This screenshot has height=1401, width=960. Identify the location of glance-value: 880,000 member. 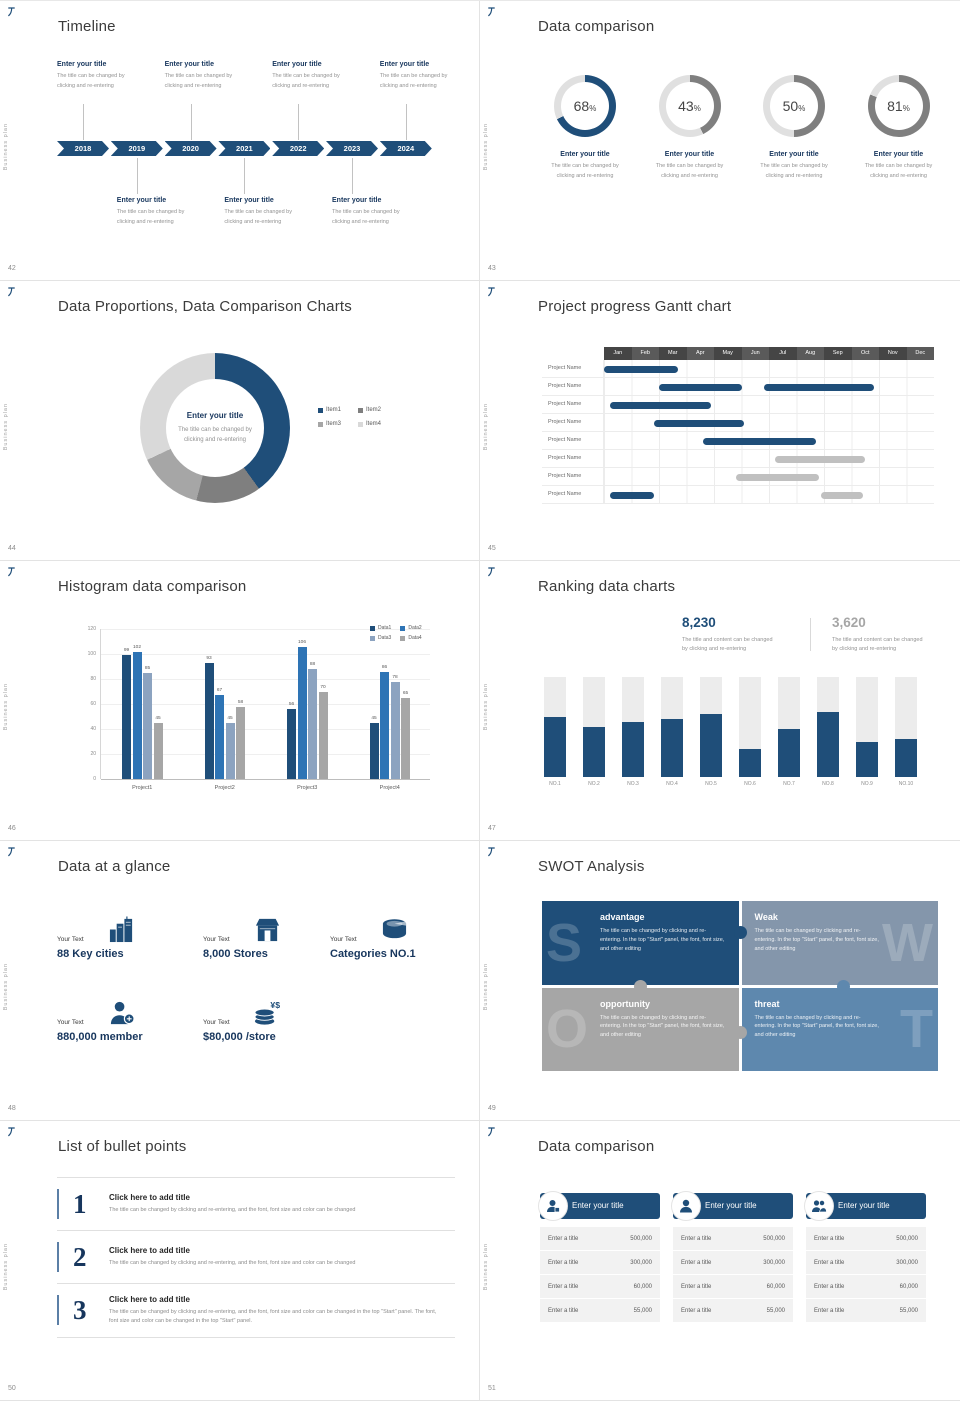
(100, 1037).